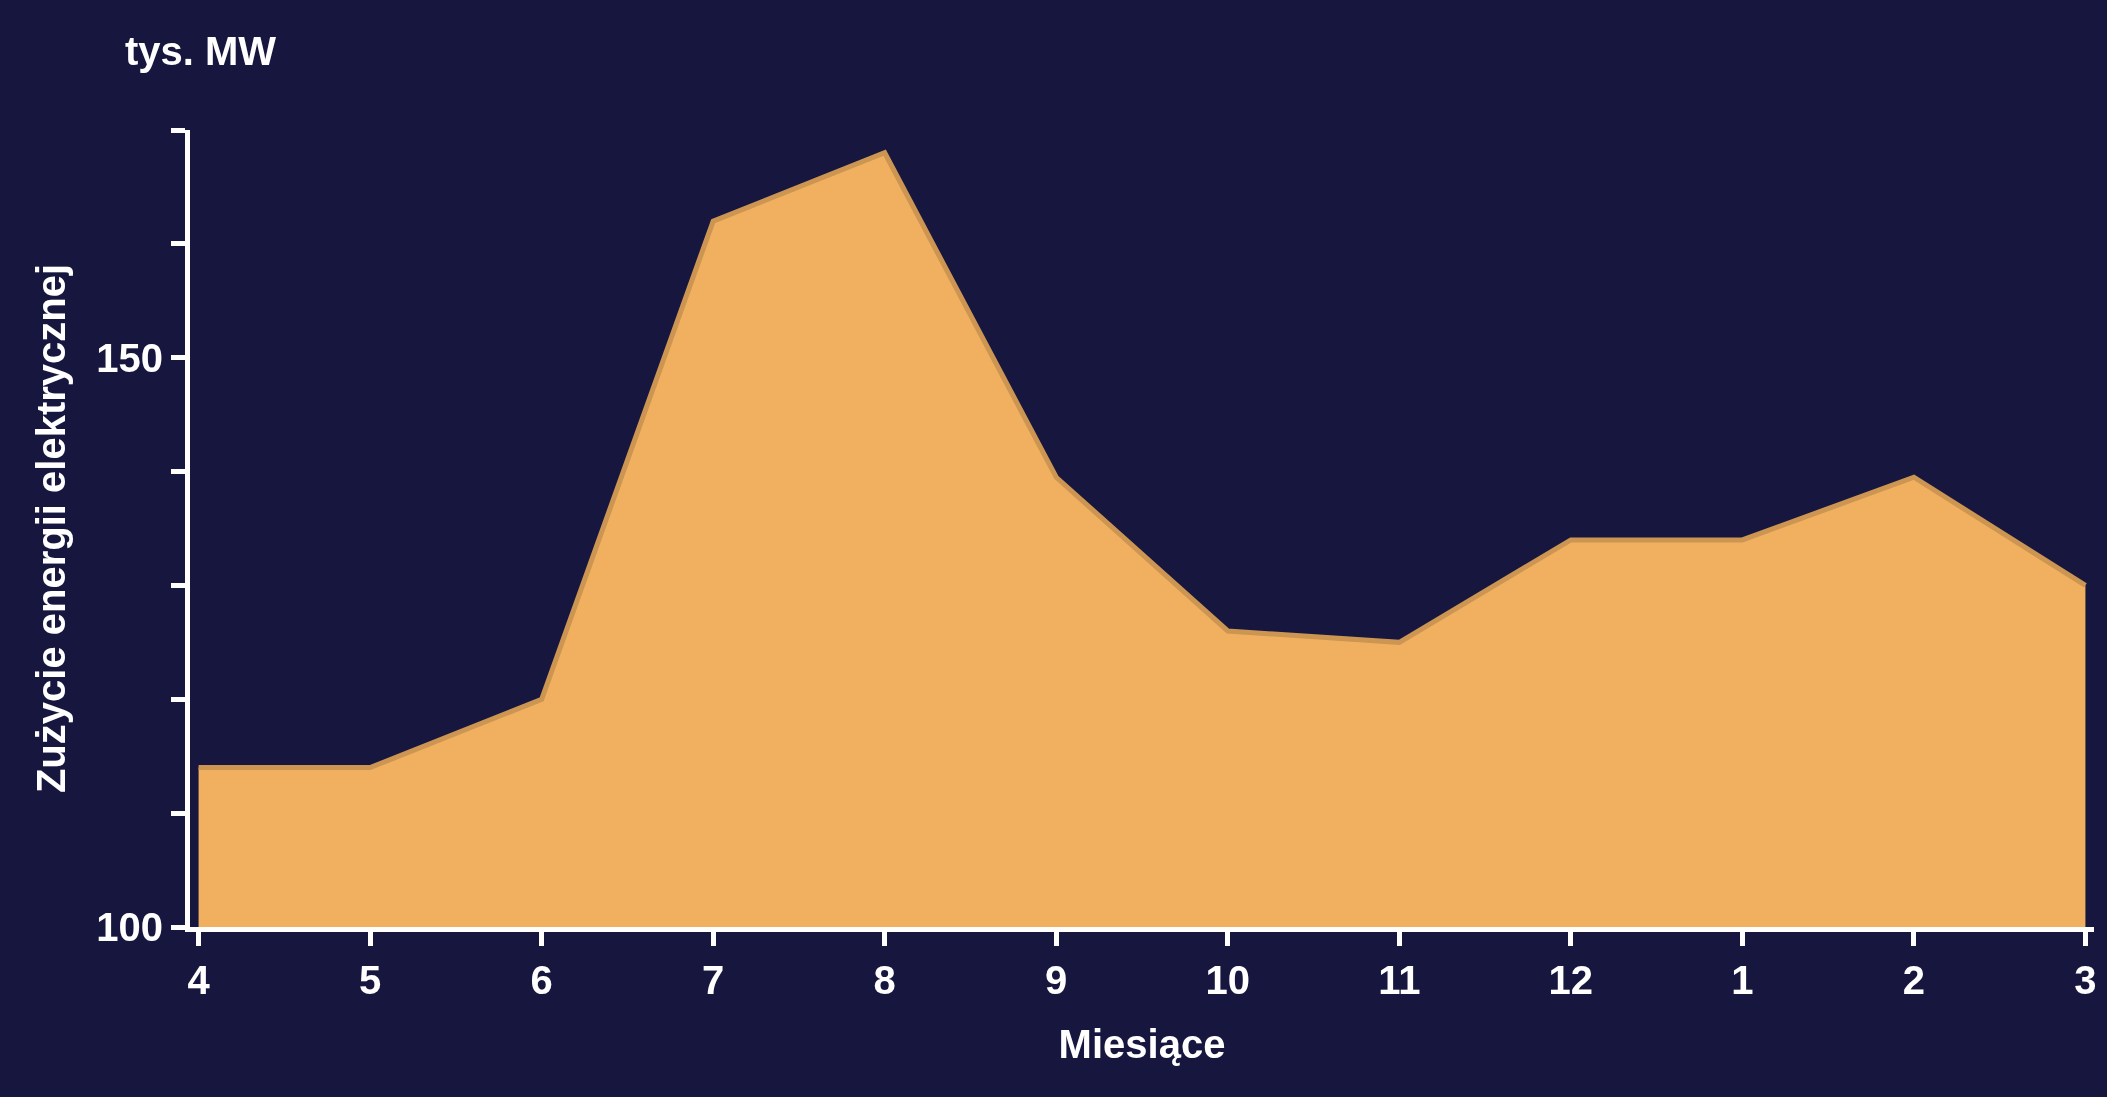  Describe the element at coordinates (1742, 980) in the screenshot. I see `x-tick-label: 1` at that location.